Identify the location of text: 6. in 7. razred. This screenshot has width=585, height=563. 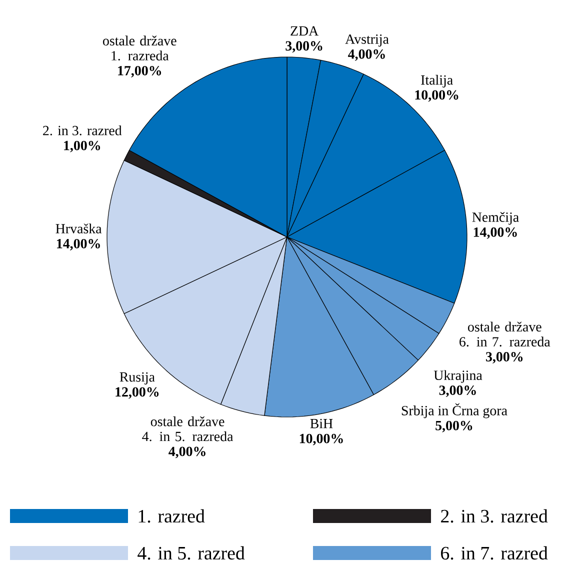
(494, 553).